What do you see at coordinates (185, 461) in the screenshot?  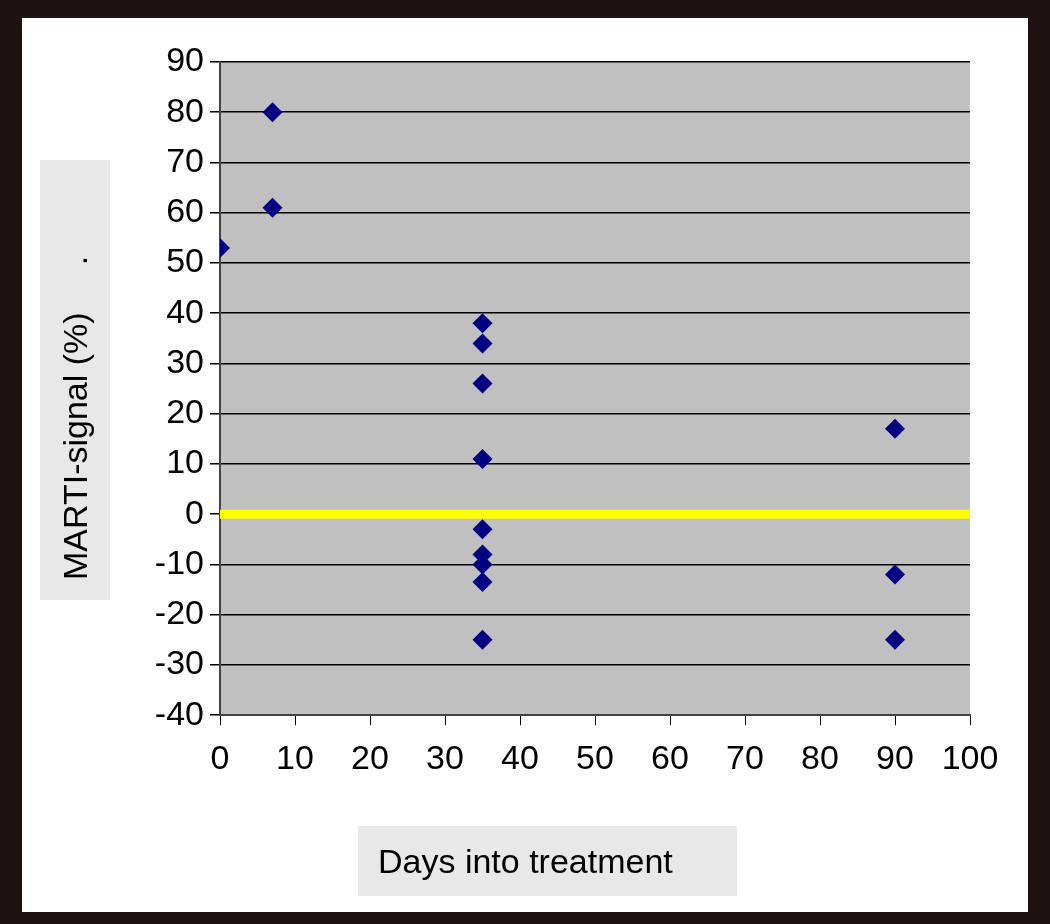 I see `y-tick-label: 10` at bounding box center [185, 461].